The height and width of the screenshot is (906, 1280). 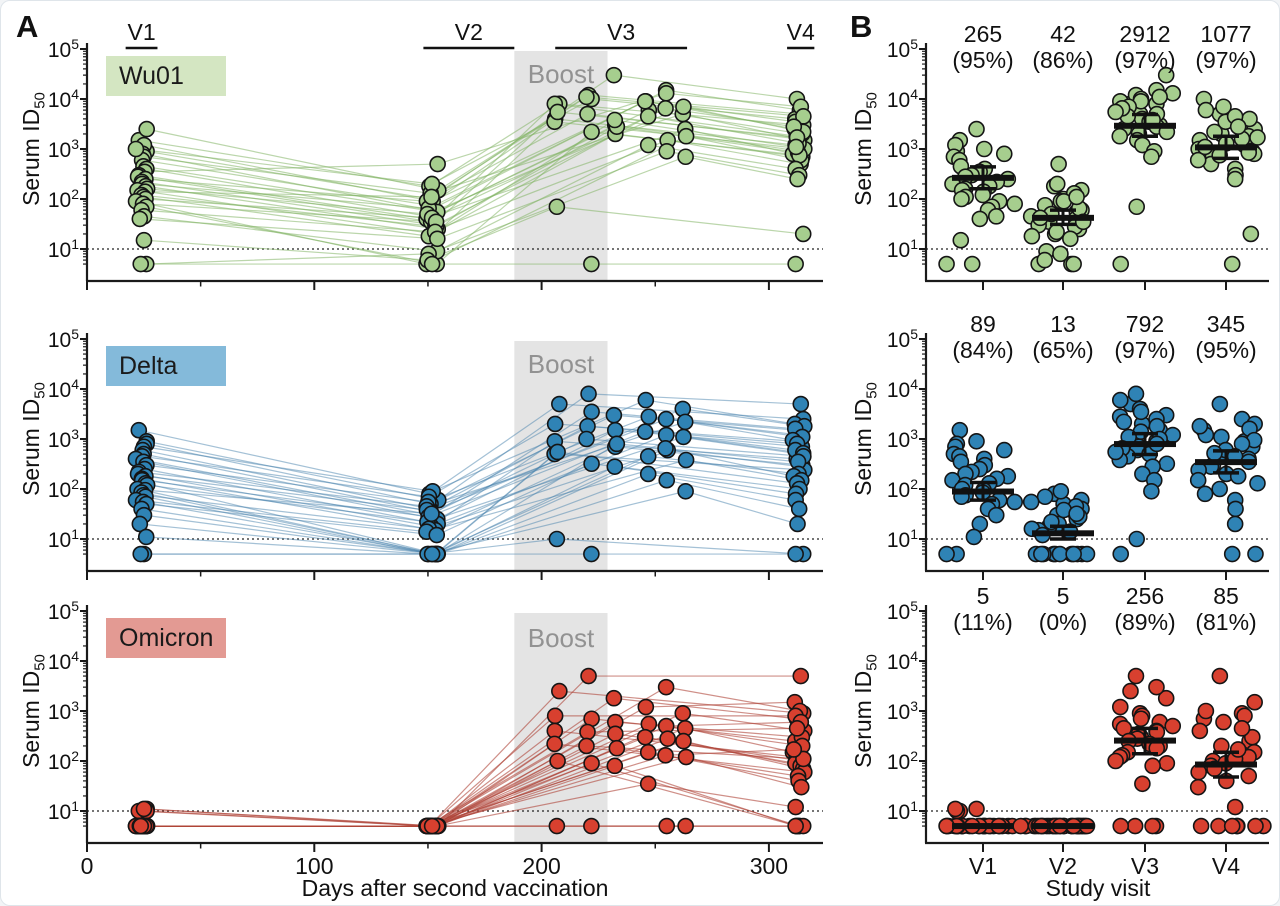 I want to click on x-tick-label: V1, so click(x=983, y=866).